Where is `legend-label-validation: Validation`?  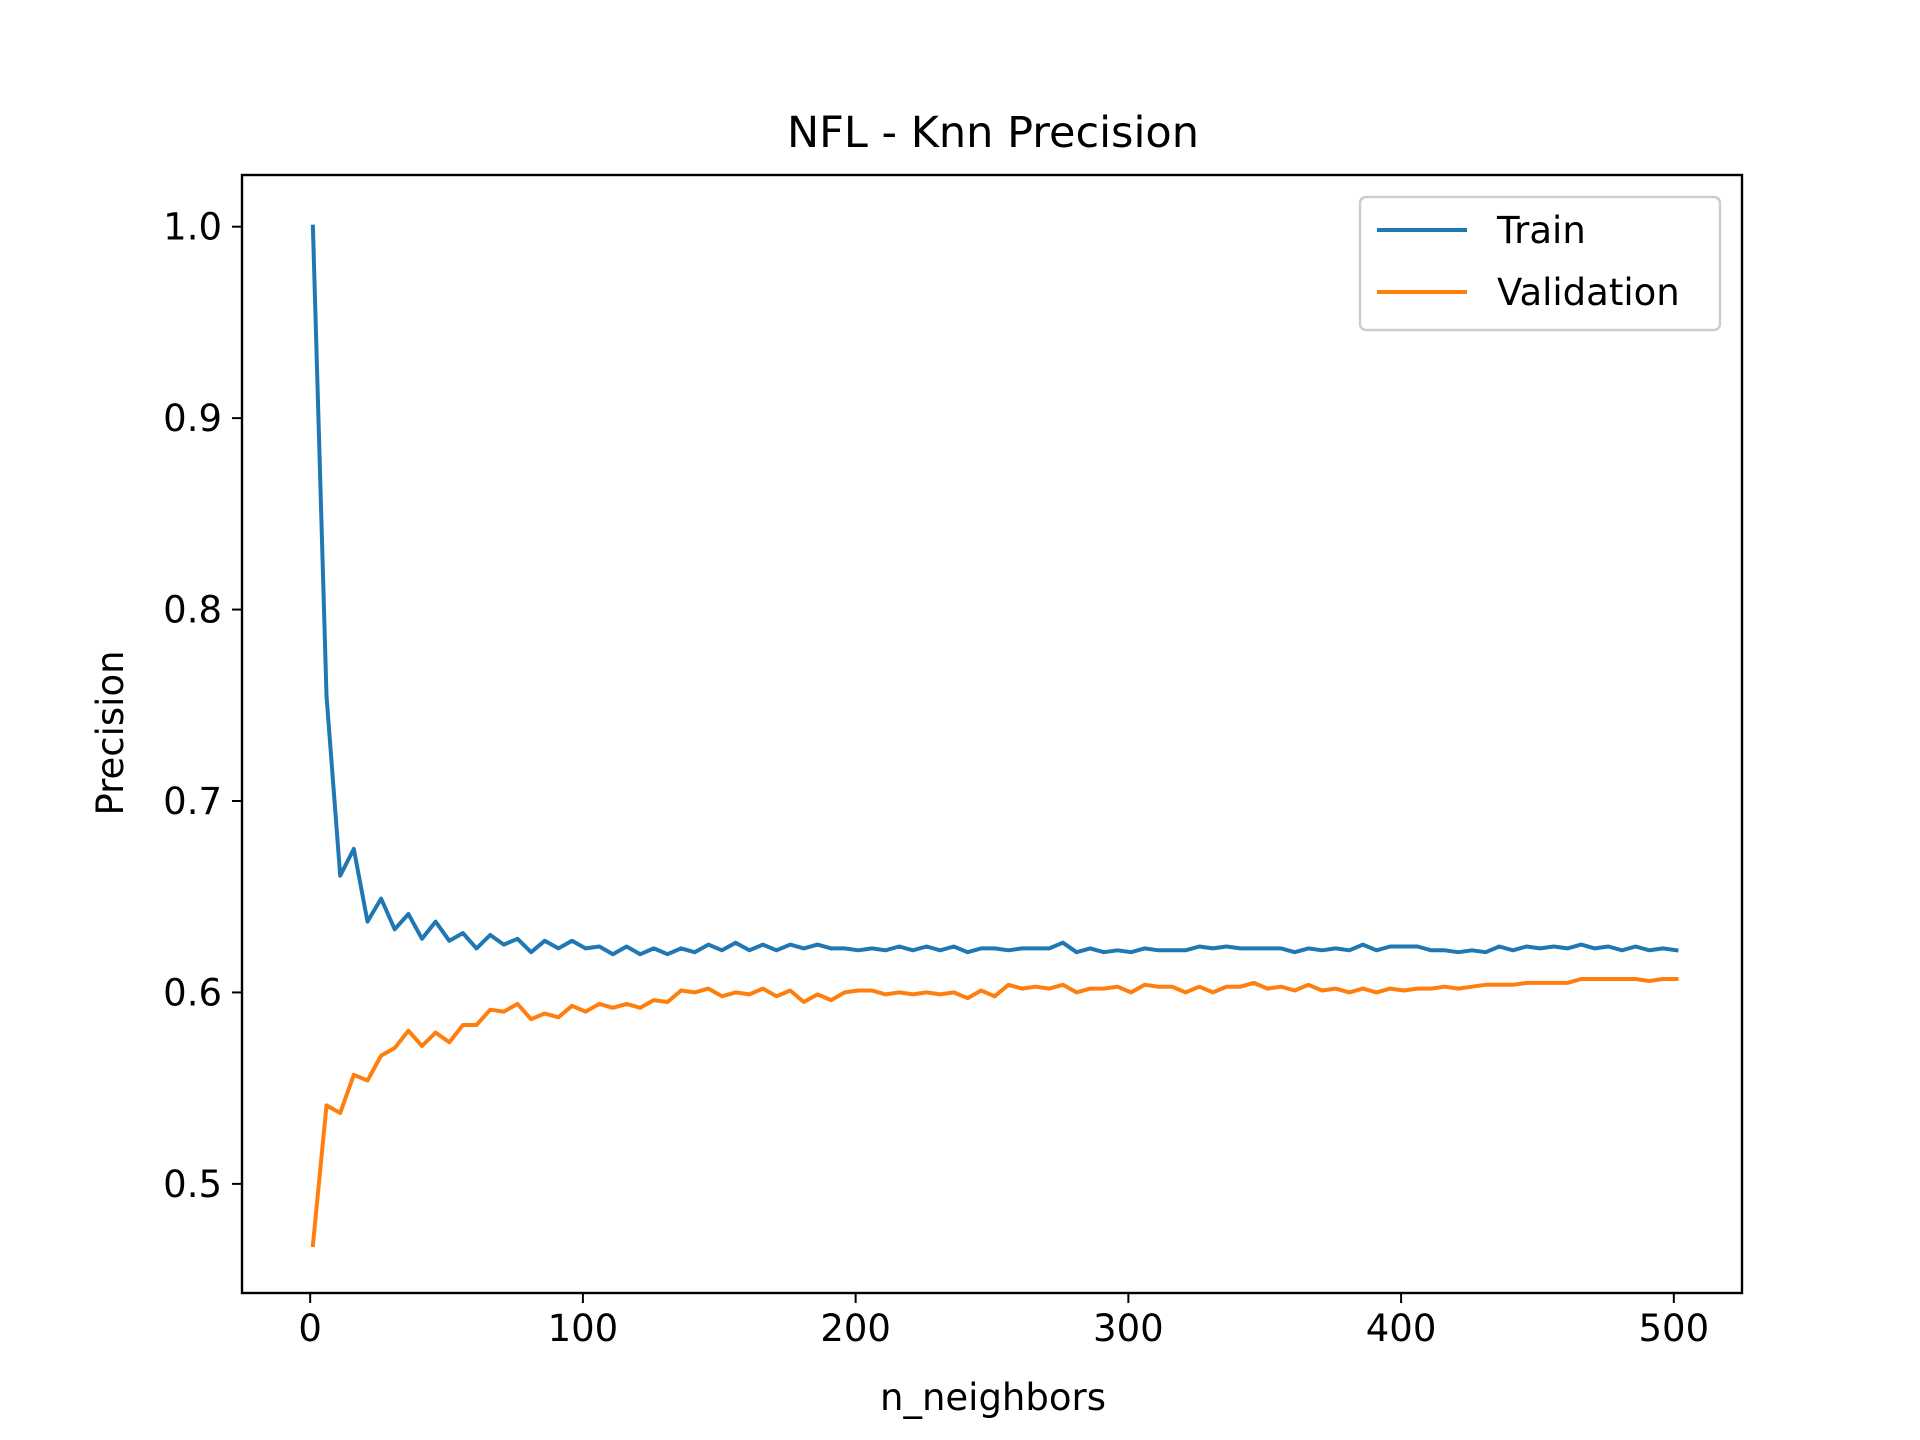
legend-label-validation: Validation is located at coordinates (1588, 292).